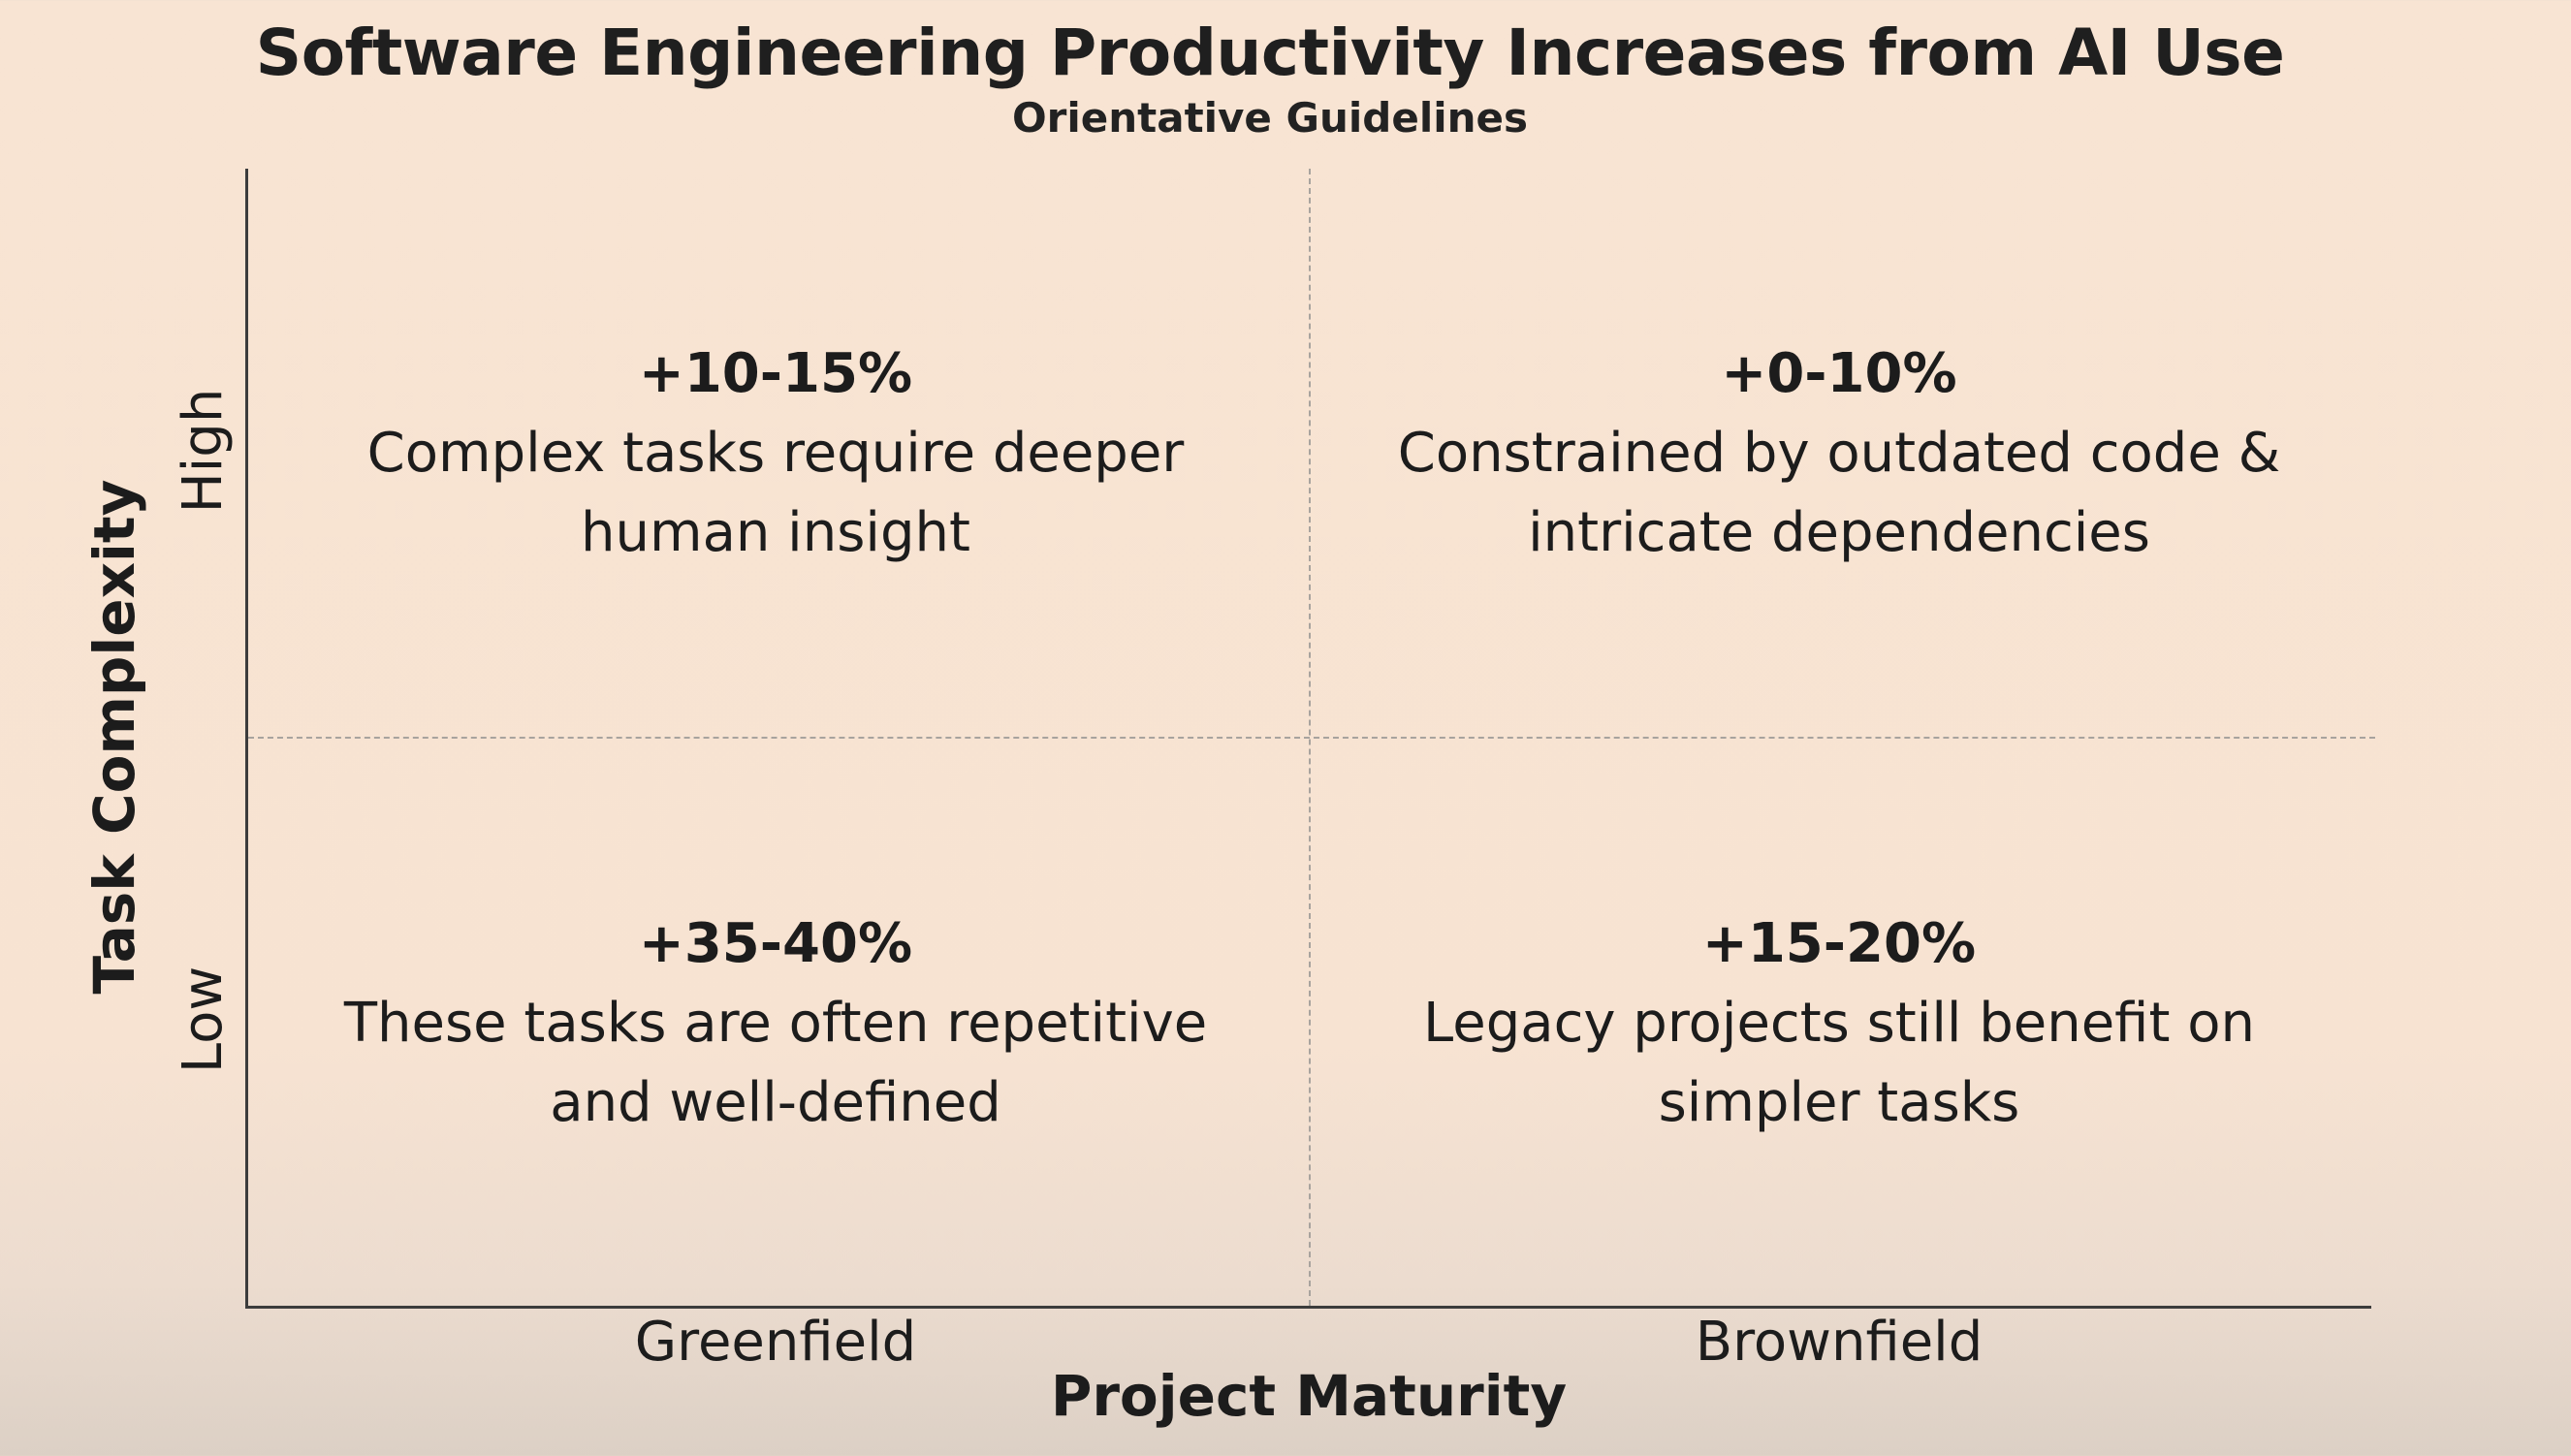 The height and width of the screenshot is (1456, 2571). What do you see at coordinates (1839, 1342) in the screenshot?
I see `x-tick-brownfield: Brownfield` at bounding box center [1839, 1342].